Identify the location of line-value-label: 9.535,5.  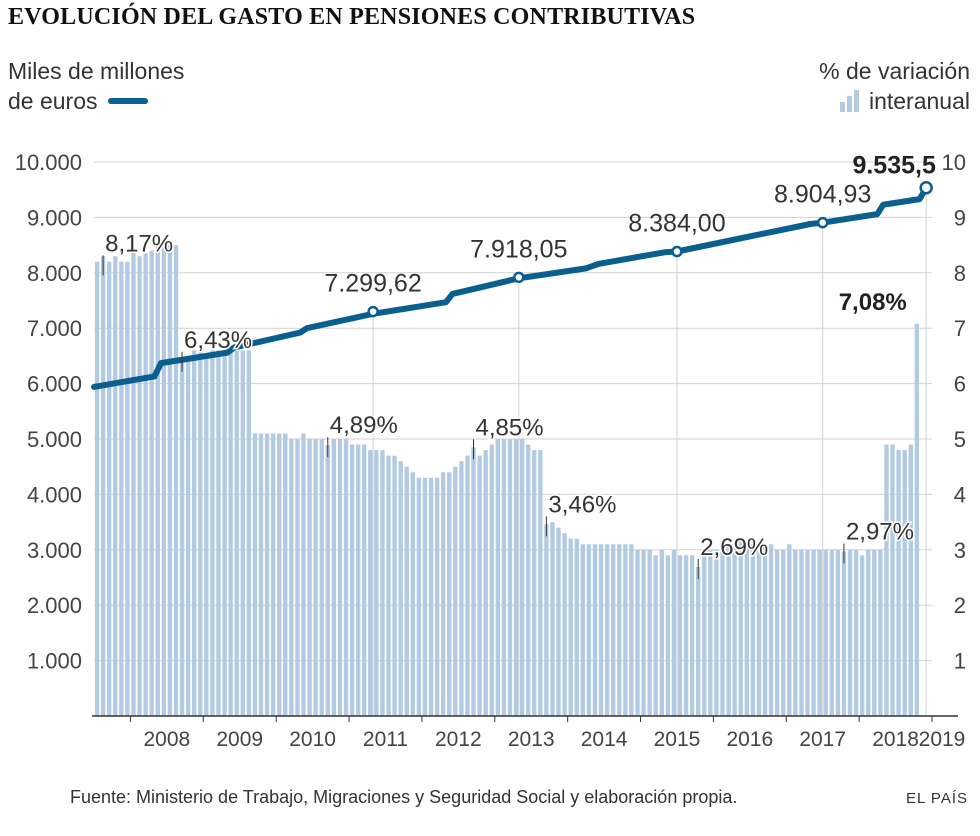
(894, 166).